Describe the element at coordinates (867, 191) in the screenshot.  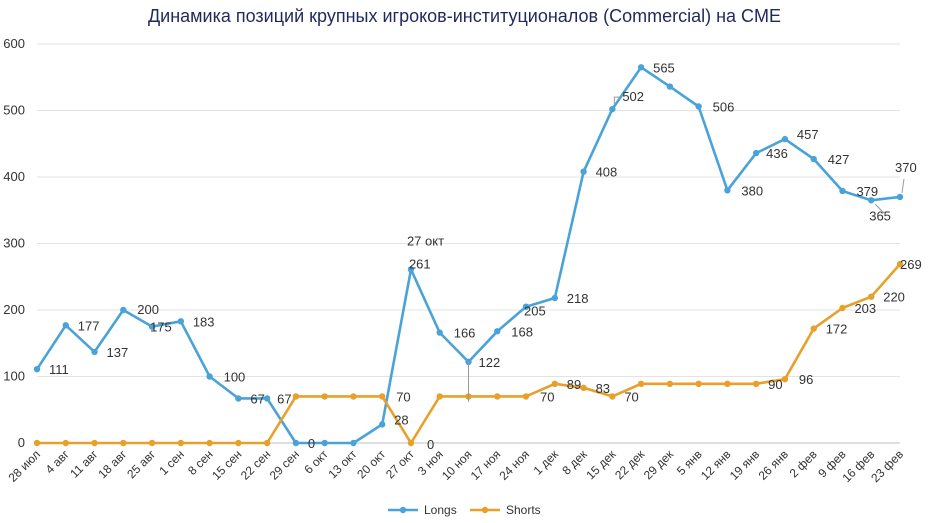
I see `data-label-longs: 379` at that location.